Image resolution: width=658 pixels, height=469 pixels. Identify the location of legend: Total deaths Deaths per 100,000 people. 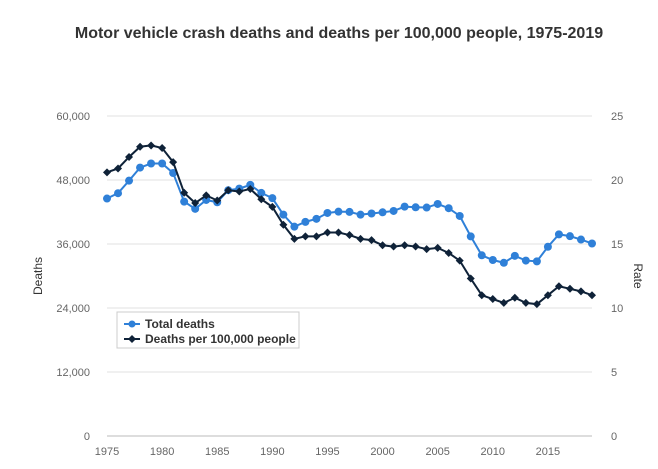
(208, 330).